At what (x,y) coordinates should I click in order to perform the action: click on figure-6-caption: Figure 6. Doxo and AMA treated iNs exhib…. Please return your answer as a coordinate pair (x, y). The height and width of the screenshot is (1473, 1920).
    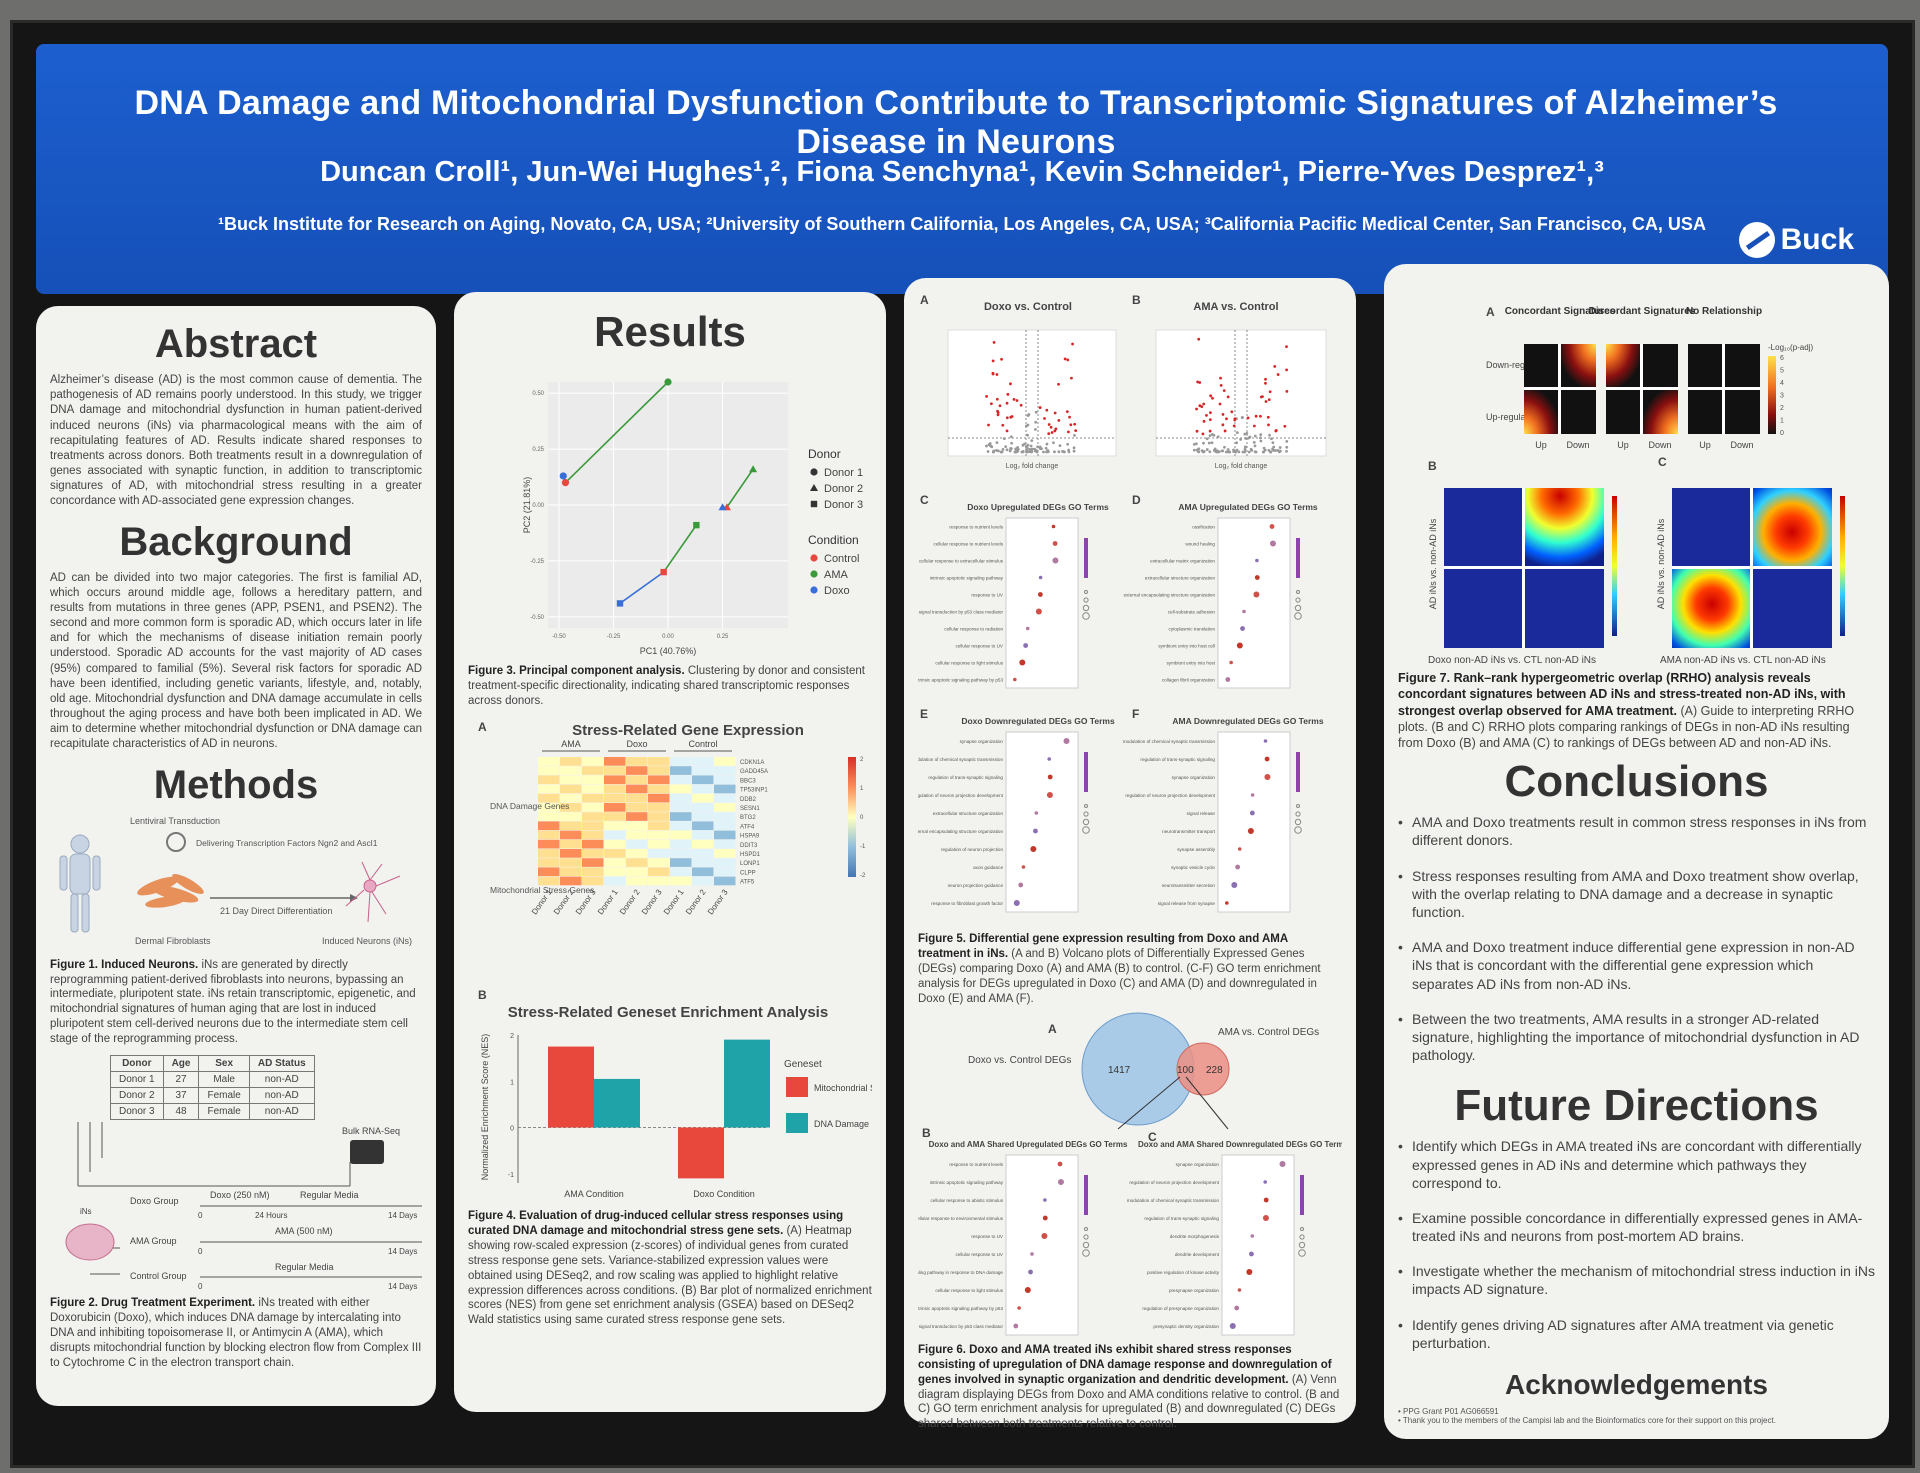
    Looking at the image, I should click on (1129, 1387).